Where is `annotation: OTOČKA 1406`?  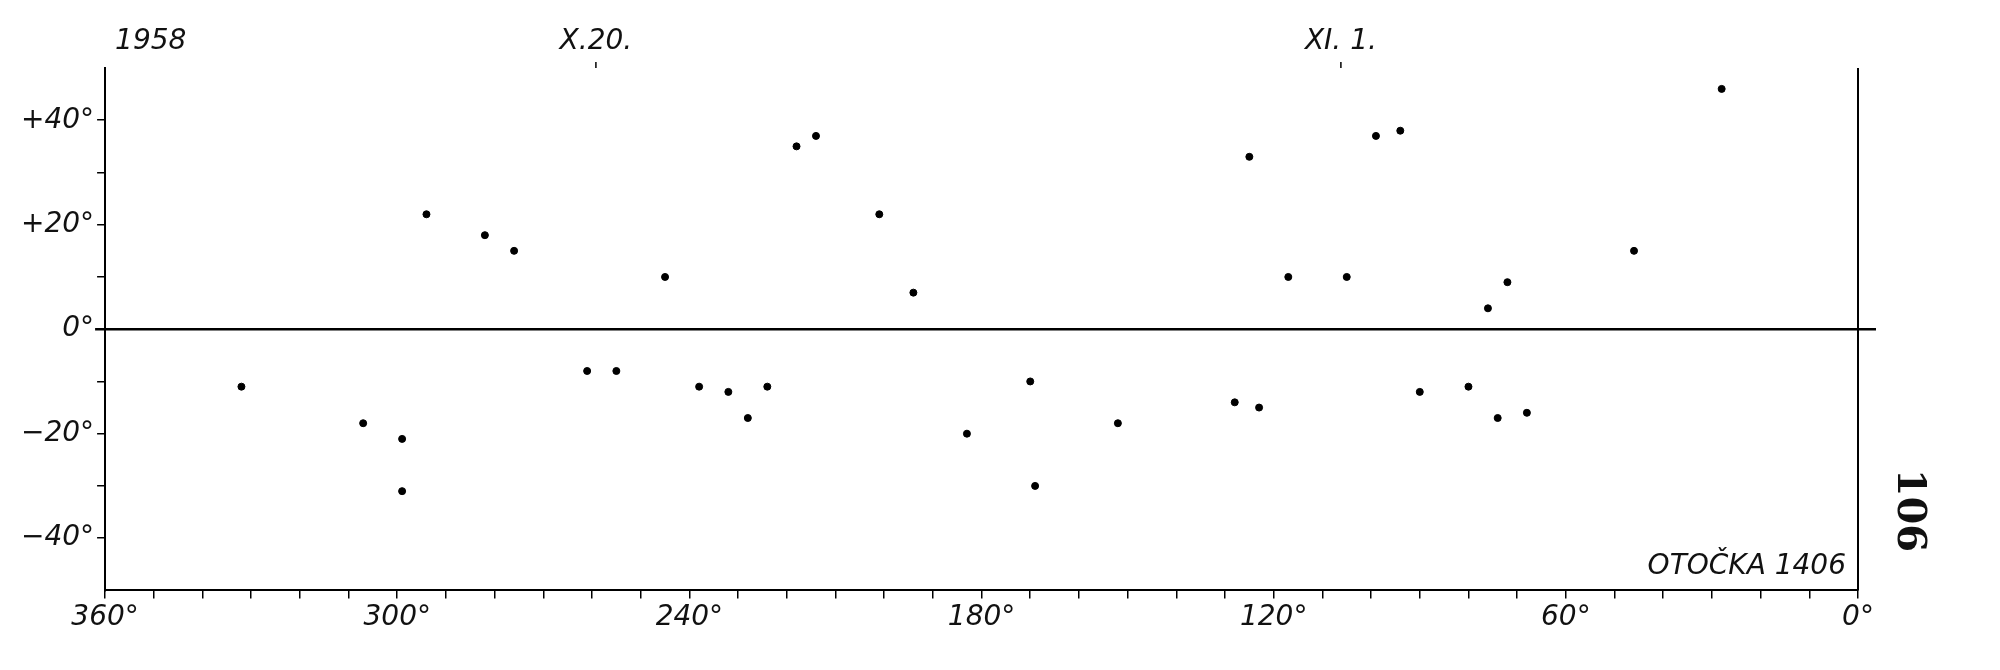
annotation: OTOČKA 1406 is located at coordinates (1746, 563).